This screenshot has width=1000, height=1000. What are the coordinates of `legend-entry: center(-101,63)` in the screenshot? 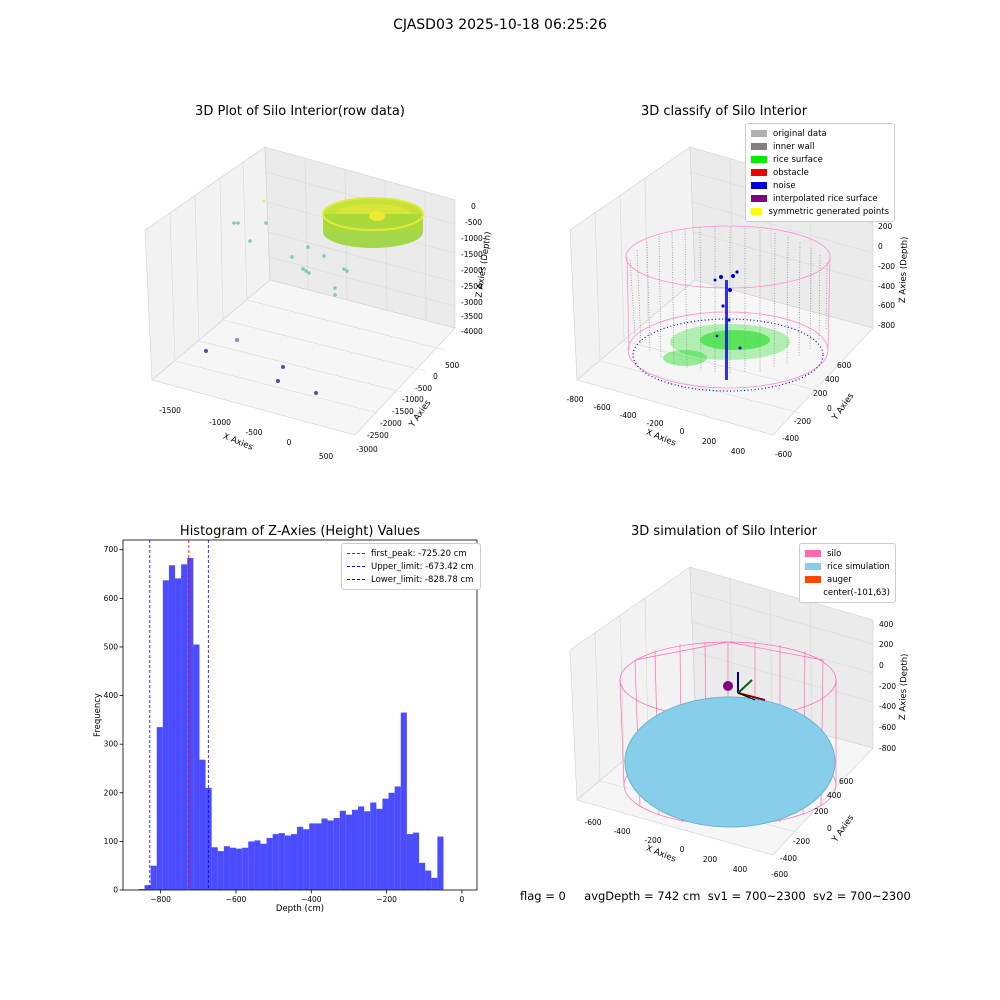 It's located at (847, 592).